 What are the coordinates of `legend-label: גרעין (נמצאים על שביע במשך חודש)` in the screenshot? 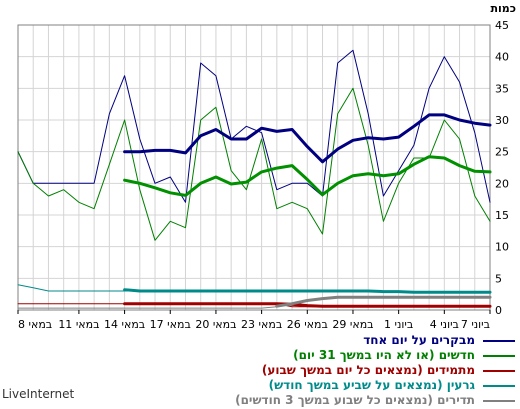 It's located at (371, 385).